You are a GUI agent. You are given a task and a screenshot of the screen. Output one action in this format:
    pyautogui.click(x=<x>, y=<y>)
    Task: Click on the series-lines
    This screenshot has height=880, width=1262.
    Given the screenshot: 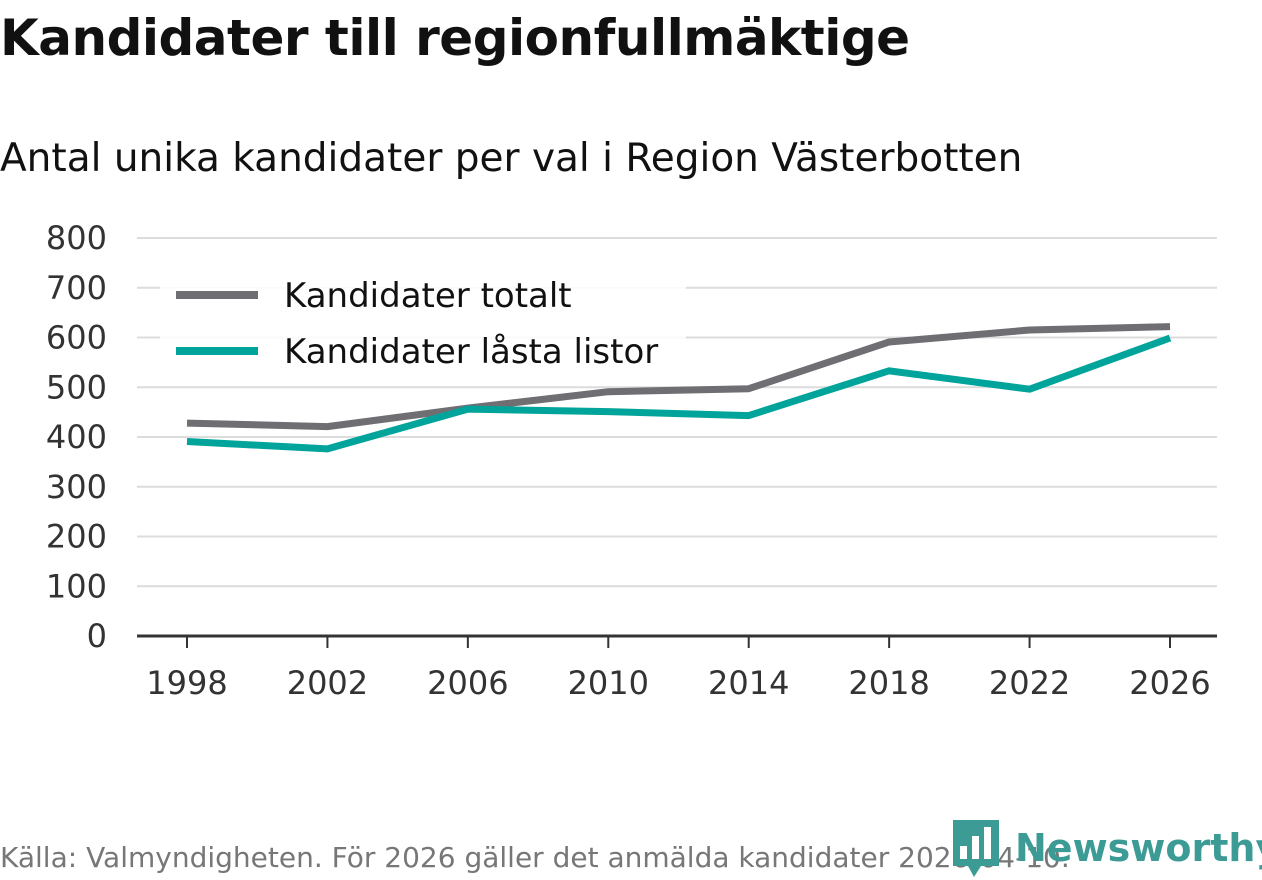 What is the action you would take?
    pyautogui.click(x=679, y=388)
    